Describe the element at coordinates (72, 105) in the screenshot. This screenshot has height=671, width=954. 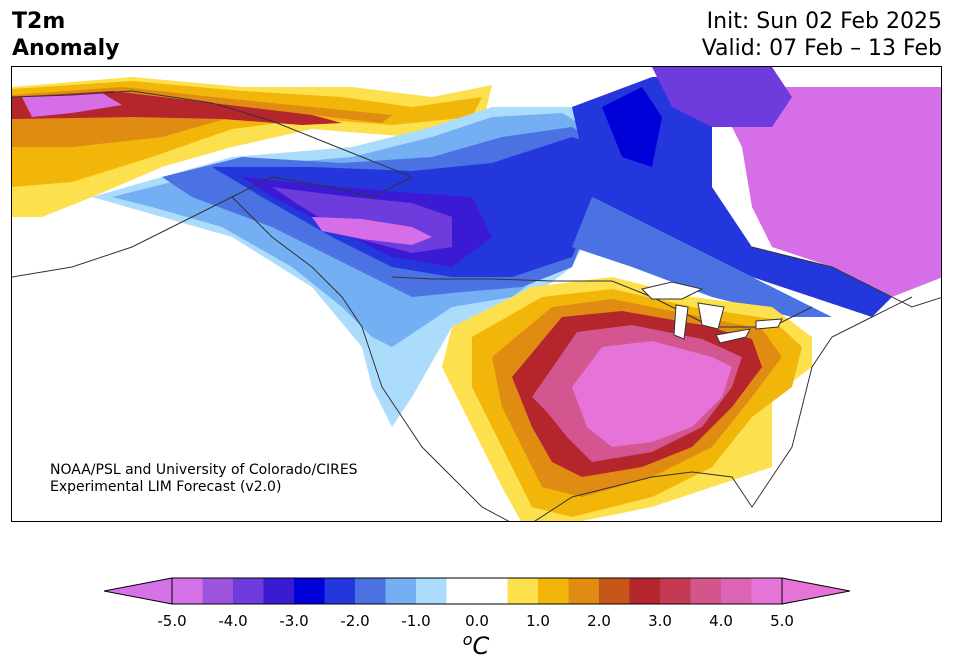
I see `alaska-region-magenta` at that location.